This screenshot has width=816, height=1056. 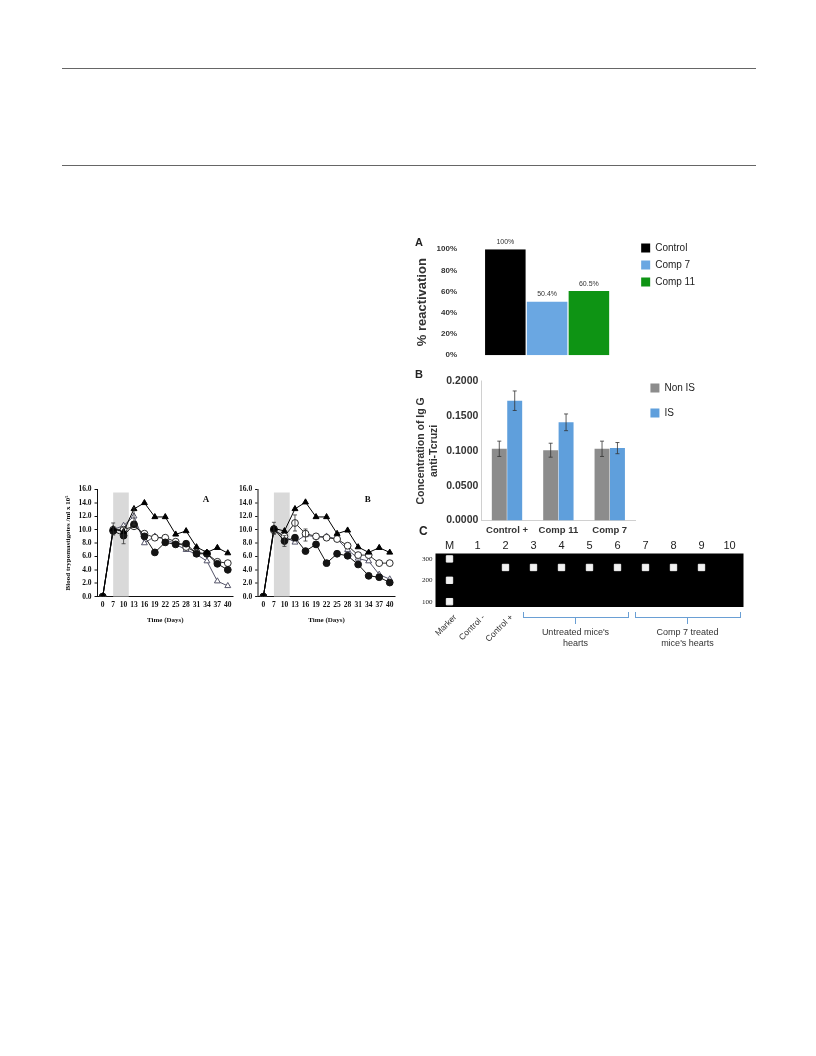 What do you see at coordinates (575, 638) in the screenshot?
I see `text: Untreated mice's hearts` at bounding box center [575, 638].